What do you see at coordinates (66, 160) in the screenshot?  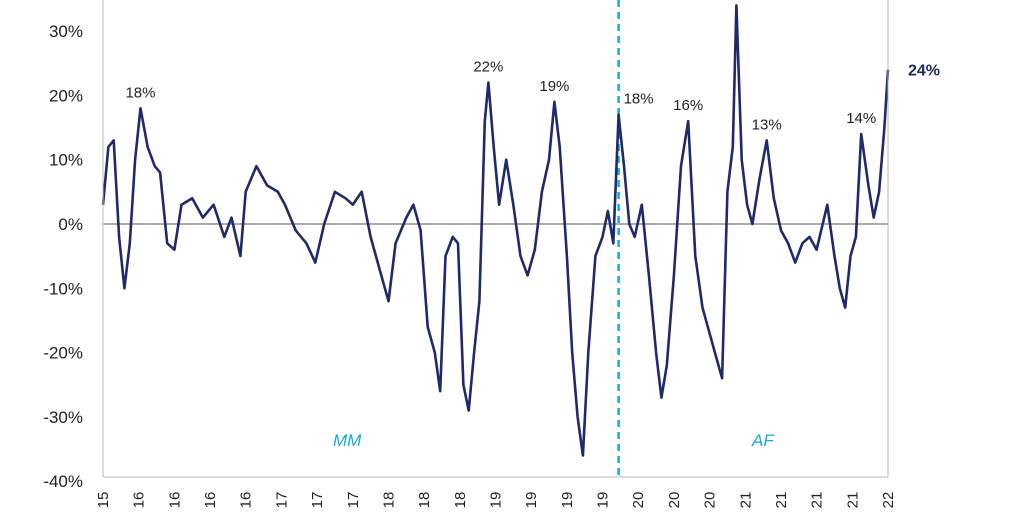 I see `y-tick-label: 10%` at bounding box center [66, 160].